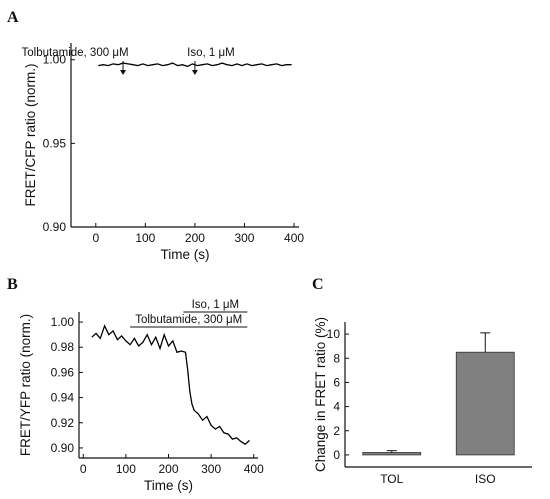 The height and width of the screenshot is (499, 550). What do you see at coordinates (168, 485) in the screenshot?
I see `b-x-axis-title: Time (s)` at bounding box center [168, 485].